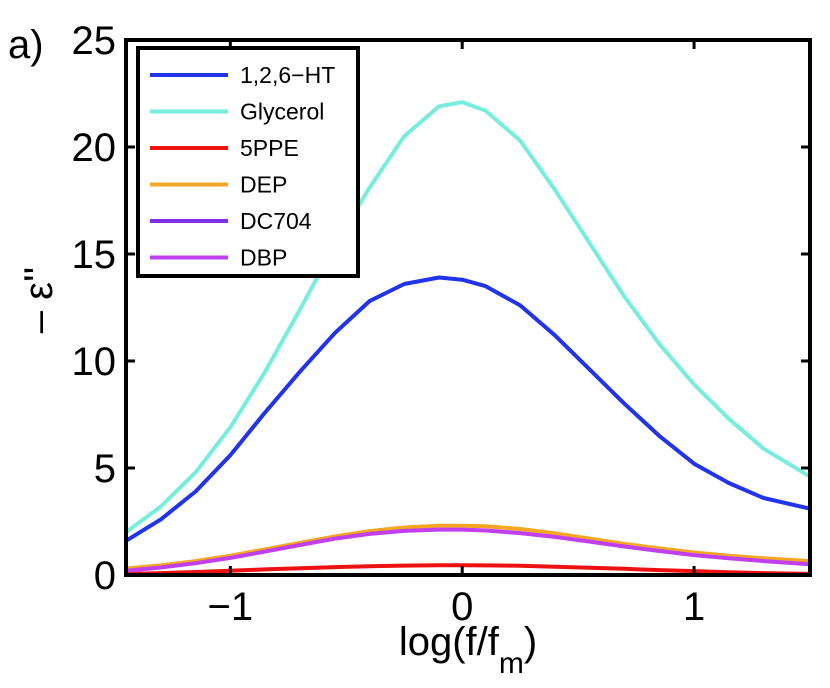 The image size is (830, 688). I want to click on y-tick-label-5: 25, so click(94, 41).